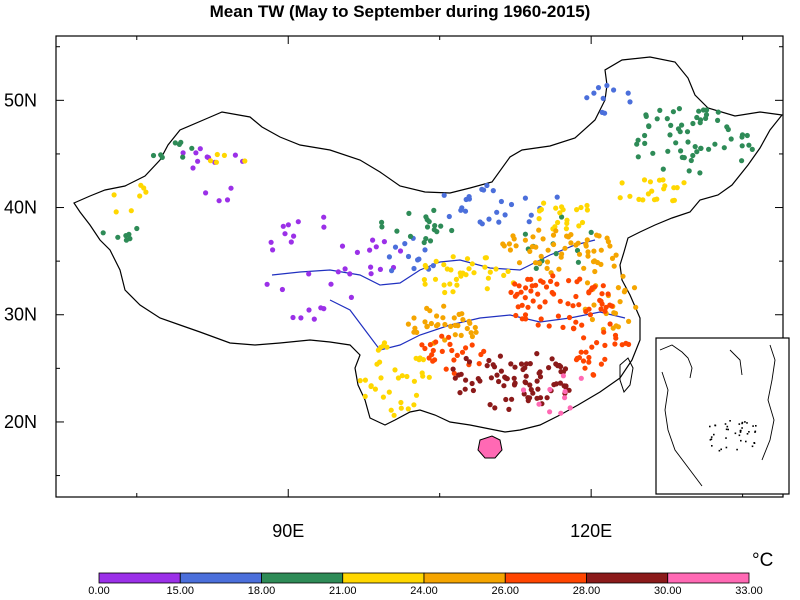  What do you see at coordinates (343, 591) in the screenshot?
I see `colorbar-label: 21.00` at bounding box center [343, 591].